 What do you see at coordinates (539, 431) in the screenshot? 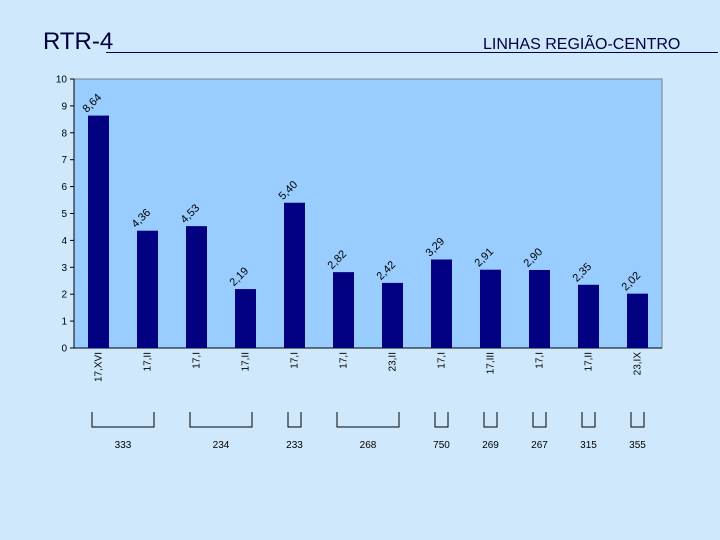
I see `group-bracket: 267` at bounding box center [539, 431].